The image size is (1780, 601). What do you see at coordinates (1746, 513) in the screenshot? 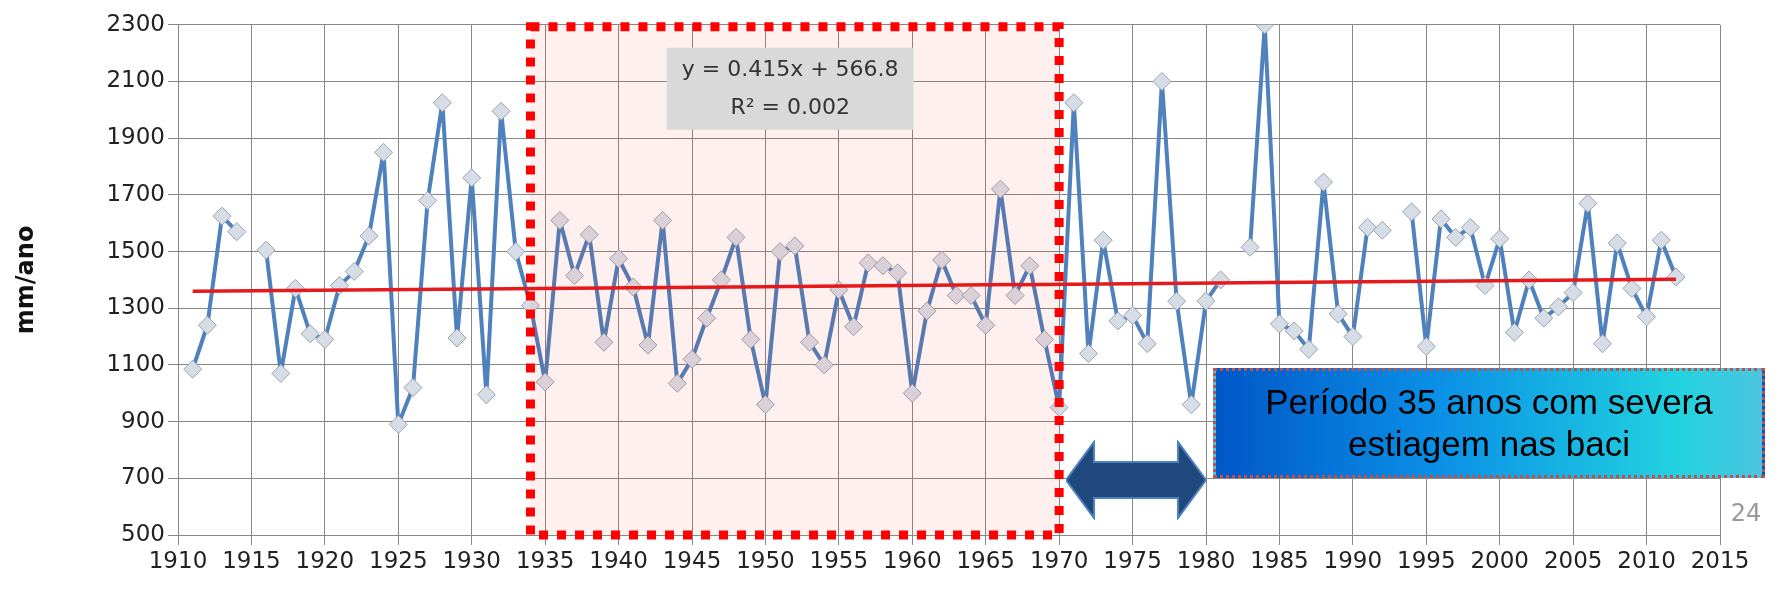
I see `text: 24` at bounding box center [1746, 513].